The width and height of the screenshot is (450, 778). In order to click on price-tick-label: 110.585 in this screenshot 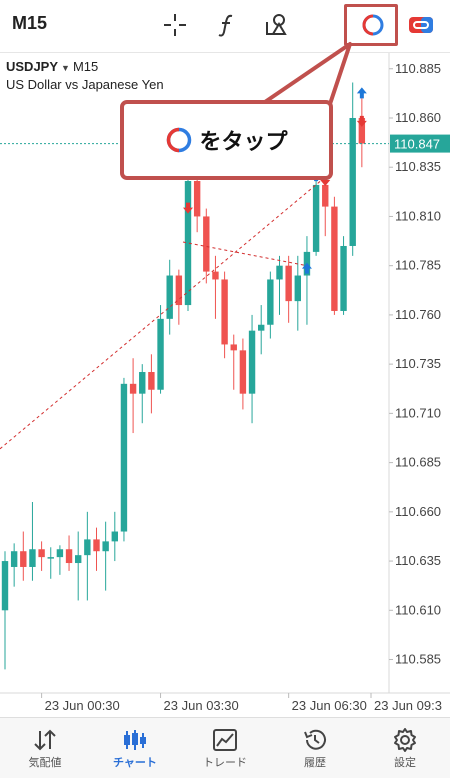, I will do `click(418, 659)`.